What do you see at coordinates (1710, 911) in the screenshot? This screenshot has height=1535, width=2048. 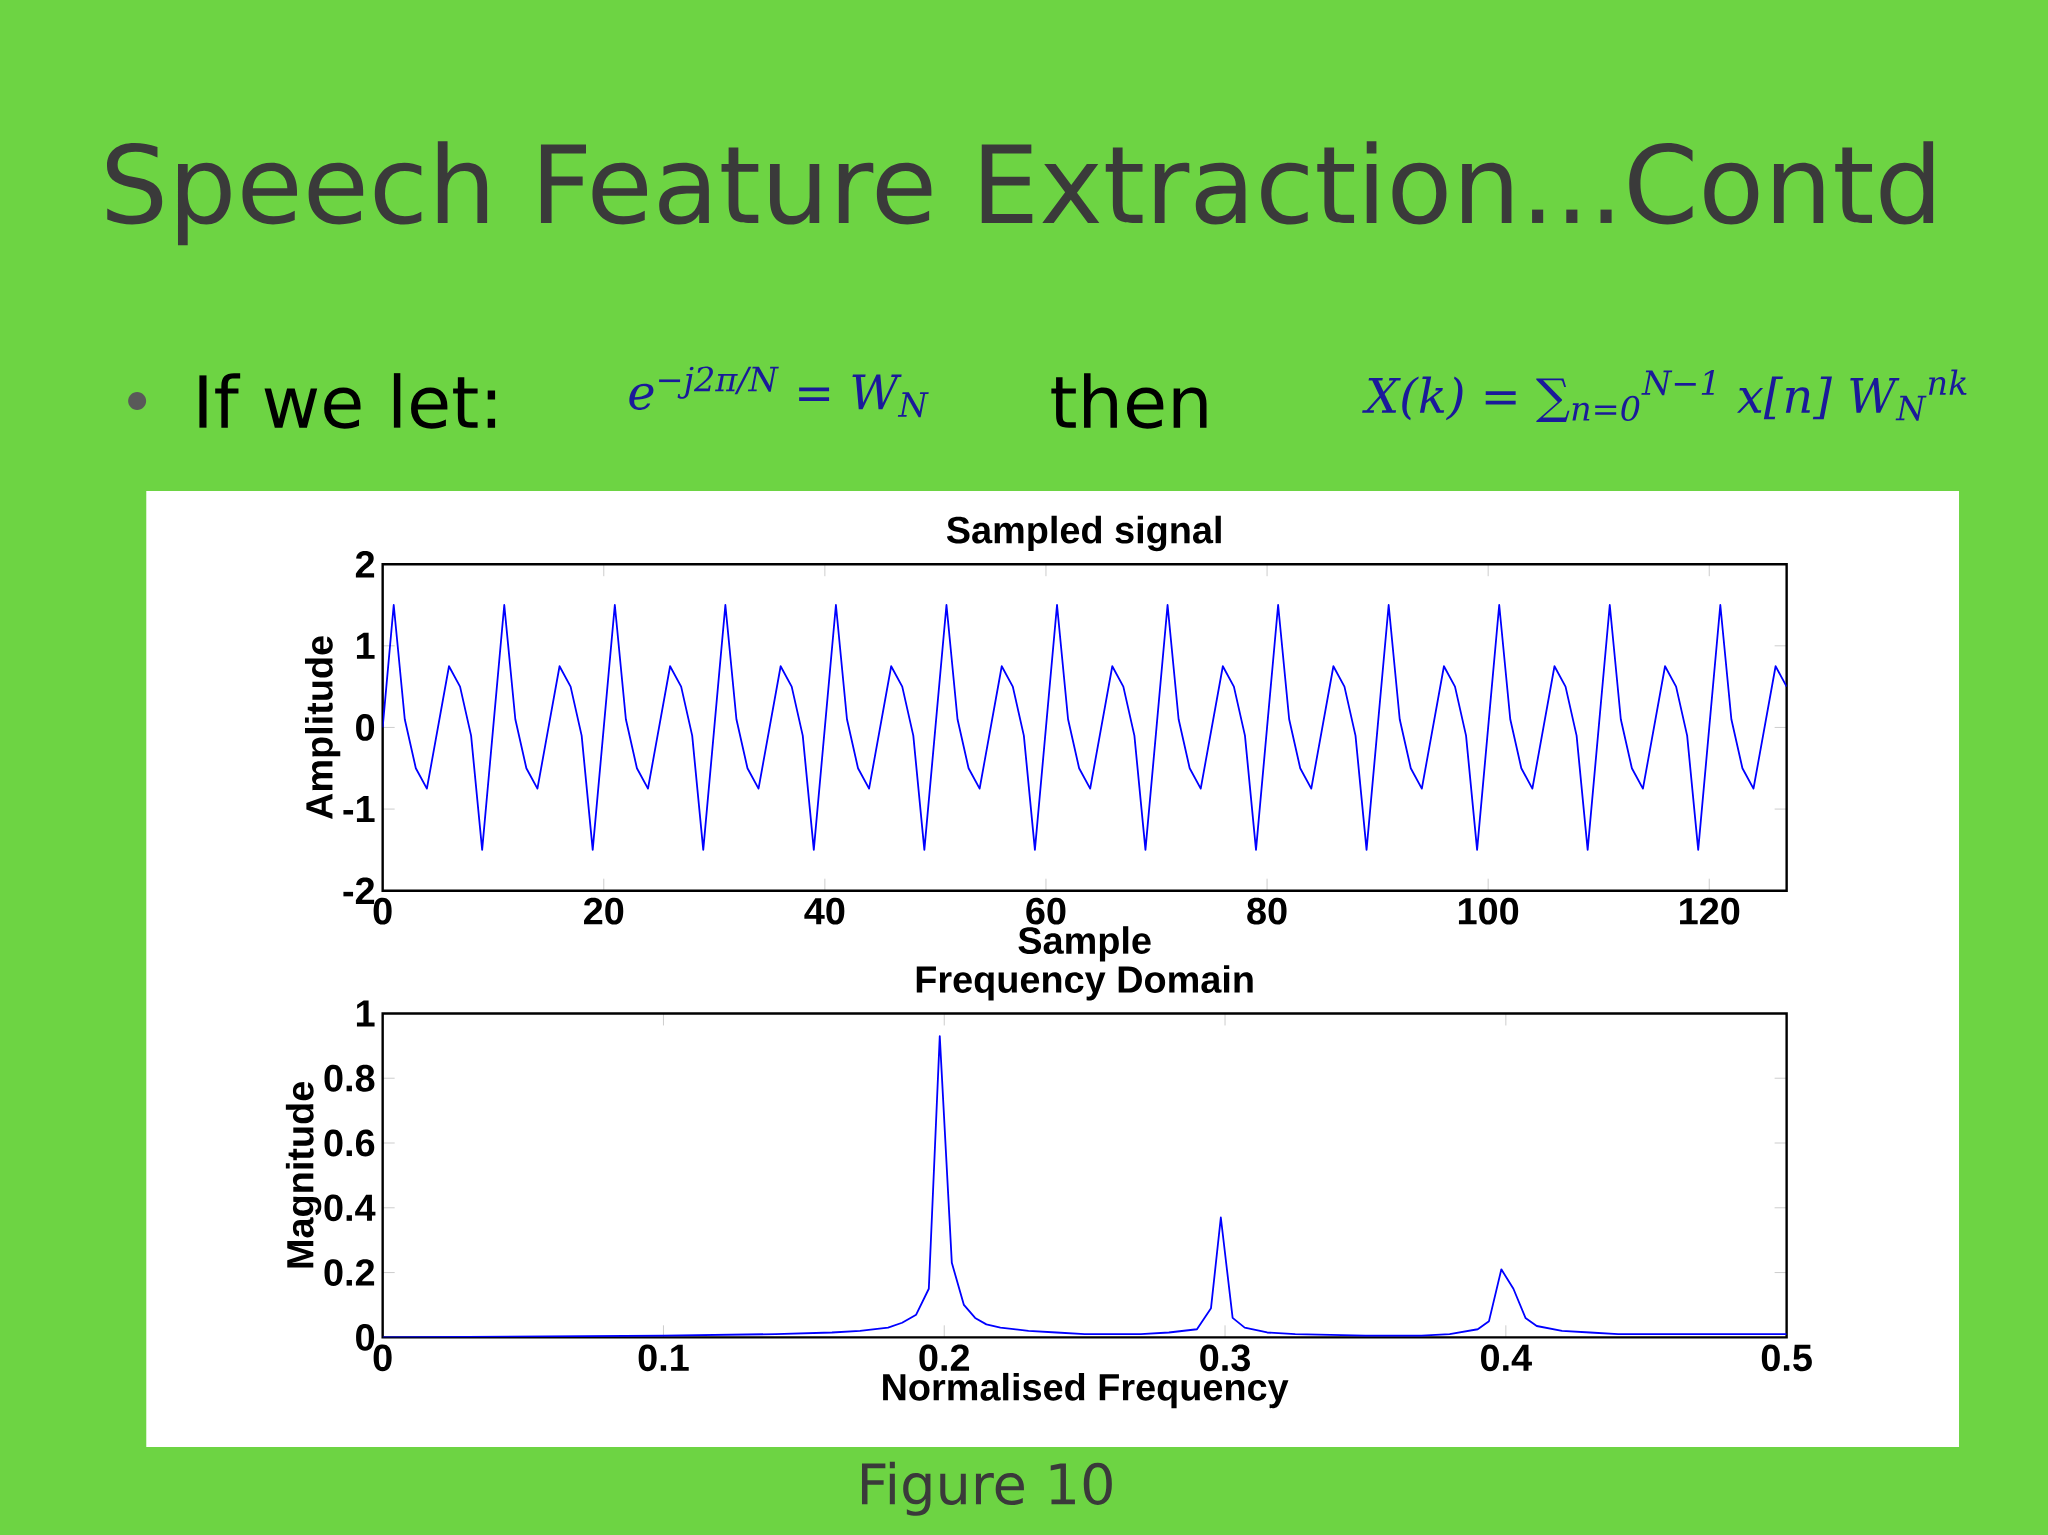 I see `x-tick-label: 120` at bounding box center [1710, 911].